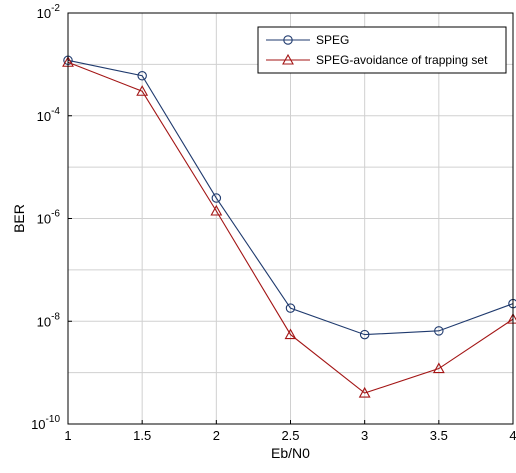 Image resolution: width=516 pixels, height=473 pixels. What do you see at coordinates (512, 435) in the screenshot?
I see `x-tick-label: 4` at bounding box center [512, 435].